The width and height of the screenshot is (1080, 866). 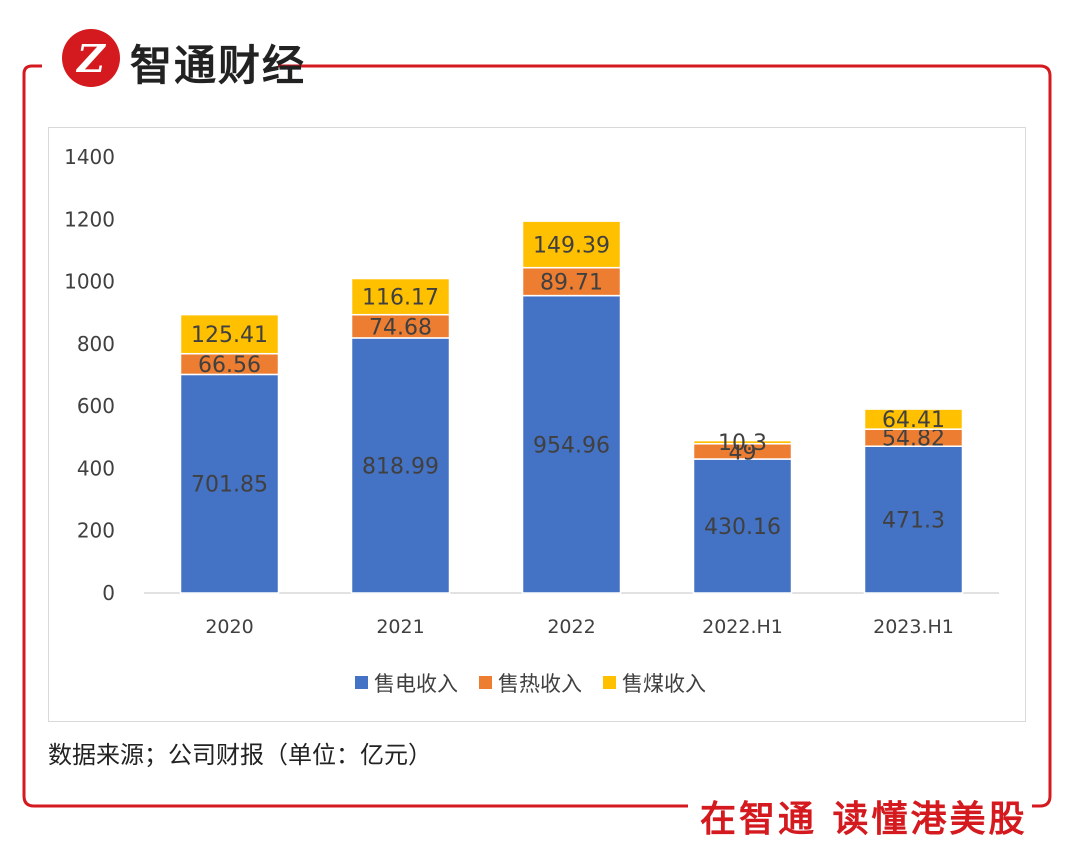 I want to click on x-tick-label: 2022, so click(x=571, y=627).